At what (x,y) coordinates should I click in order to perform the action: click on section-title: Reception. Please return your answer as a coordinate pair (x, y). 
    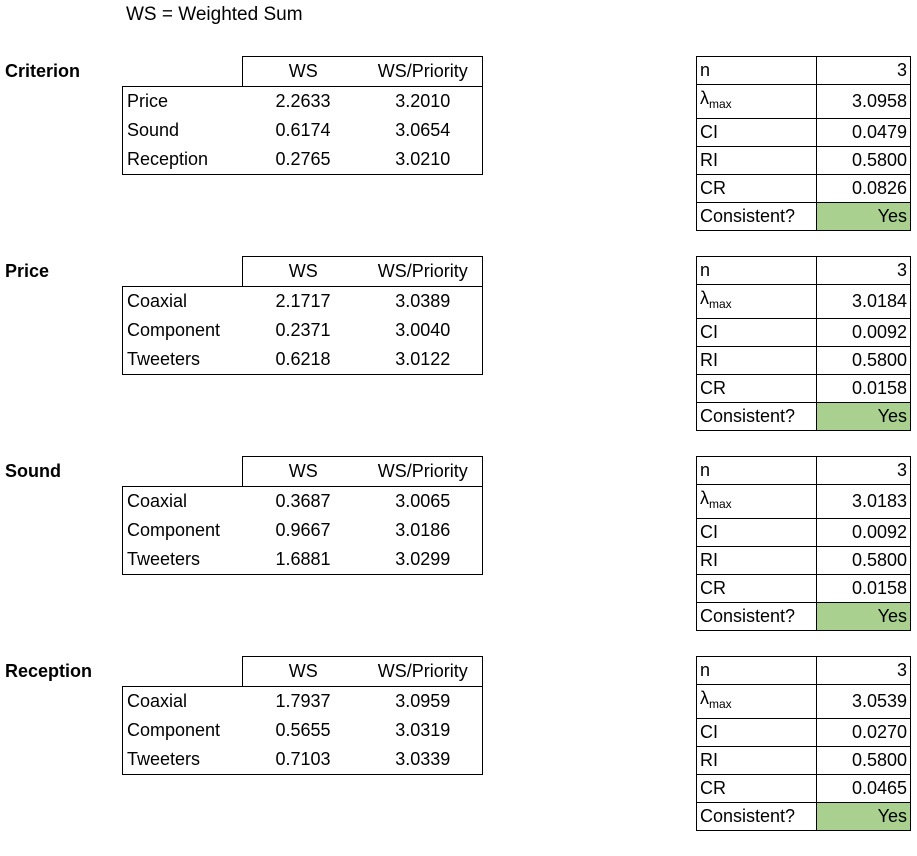
    Looking at the image, I should click on (49, 671).